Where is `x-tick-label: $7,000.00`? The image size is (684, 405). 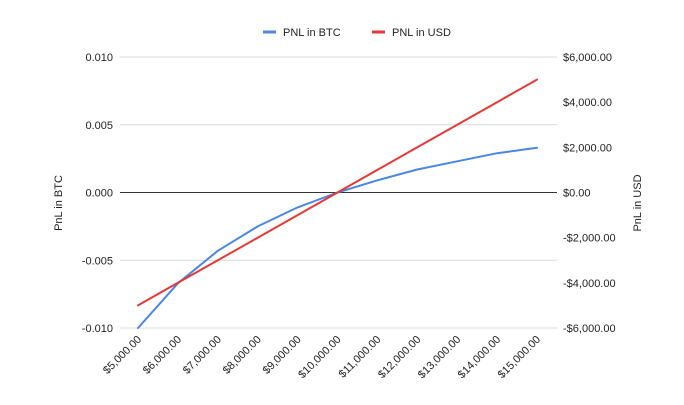
x-tick-label: $7,000.00 is located at coordinates (202, 355).